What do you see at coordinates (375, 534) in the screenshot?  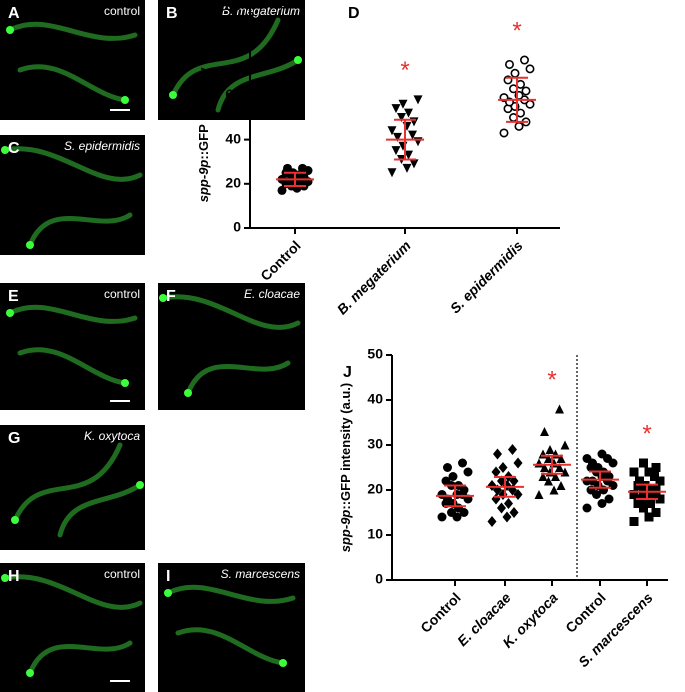 I see `y-tick-label: 10` at bounding box center [375, 534].